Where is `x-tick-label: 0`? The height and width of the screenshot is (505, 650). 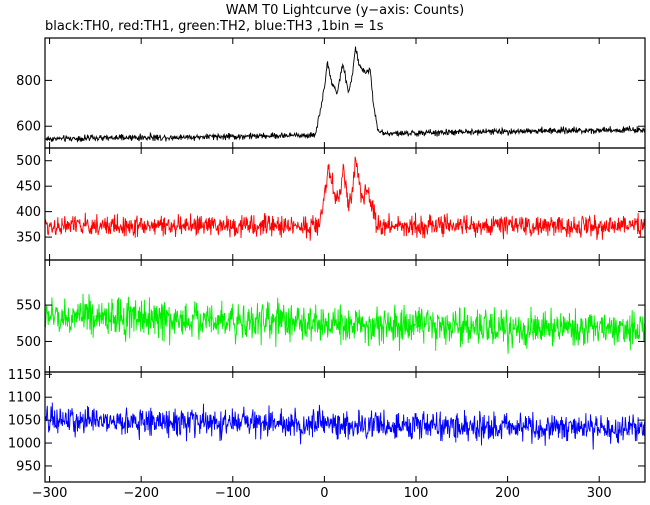 x-tick-label: 0 is located at coordinates (324, 493).